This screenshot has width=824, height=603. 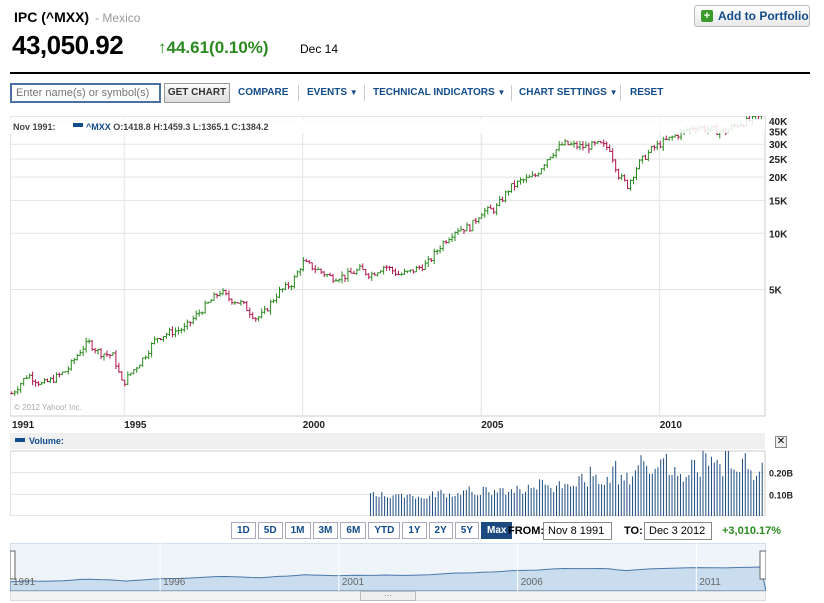 I want to click on compare-menu: COMPARE, so click(x=263, y=92).